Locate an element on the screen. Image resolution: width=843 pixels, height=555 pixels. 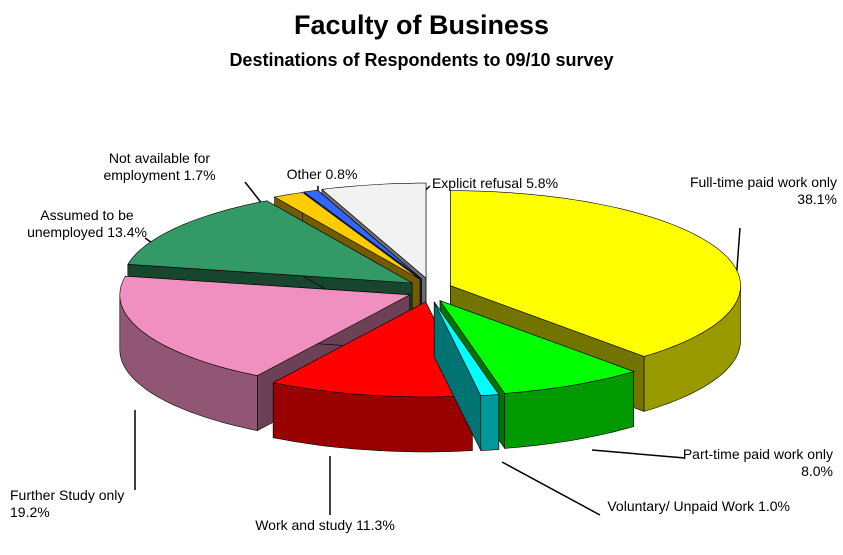
value-label: 0.8% is located at coordinates (341, 174).